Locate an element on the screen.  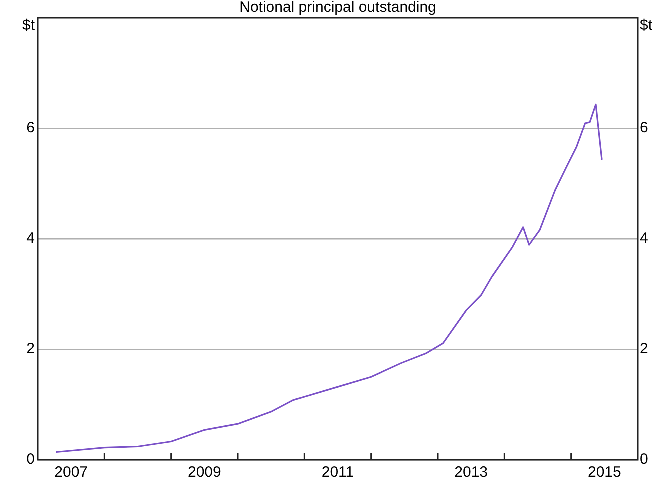
y-tick-label: 4 is located at coordinates (30, 239).